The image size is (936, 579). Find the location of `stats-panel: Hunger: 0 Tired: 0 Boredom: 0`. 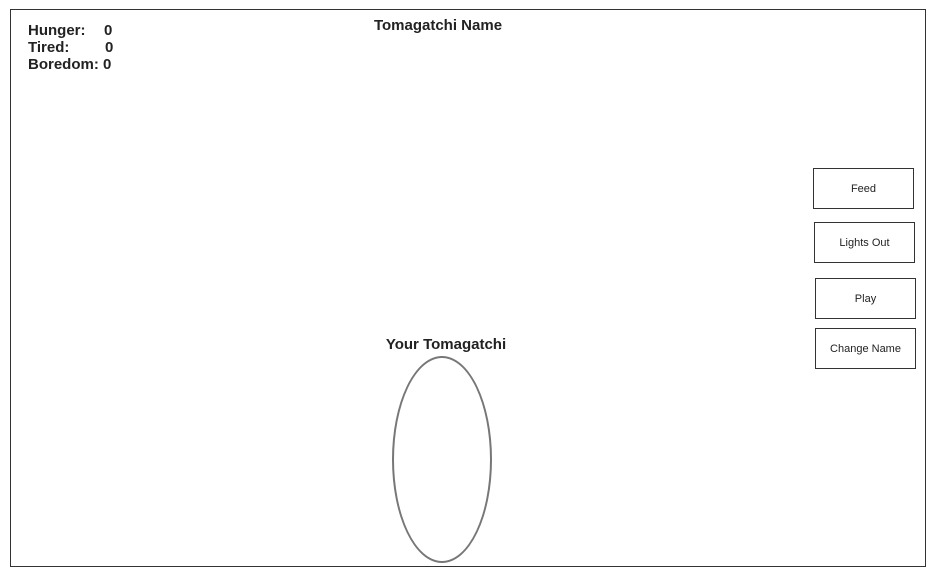

stats-panel: Hunger: 0 Tired: 0 Boredom: 0 is located at coordinates (70, 47).